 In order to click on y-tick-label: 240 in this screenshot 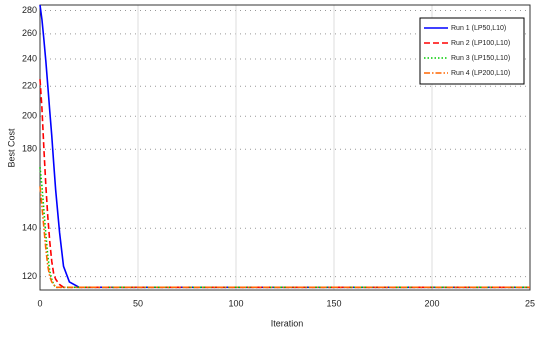, I will do `click(29, 58)`.